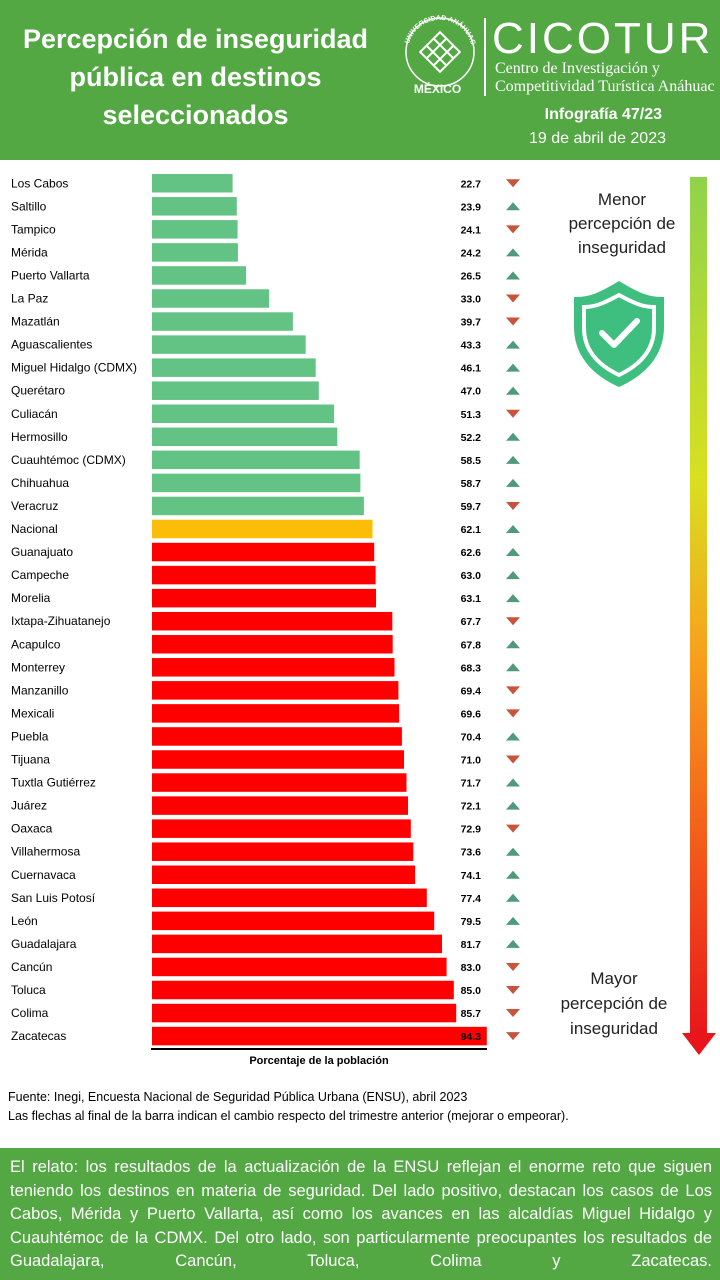 This screenshot has width=720, height=1280. I want to click on category-label: Campeche, so click(40, 575).